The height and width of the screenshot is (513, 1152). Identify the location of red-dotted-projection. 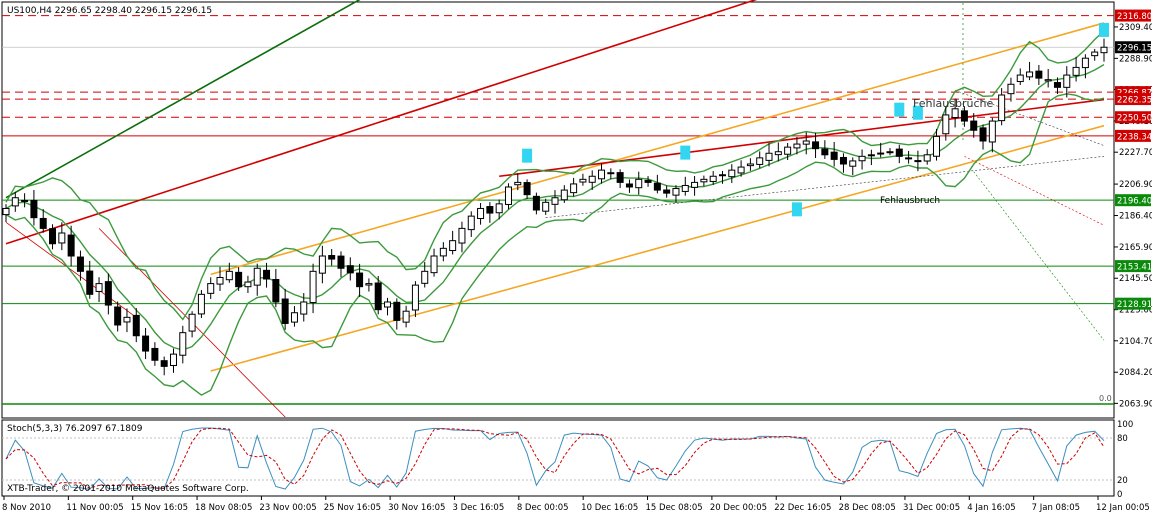
(1034, 191).